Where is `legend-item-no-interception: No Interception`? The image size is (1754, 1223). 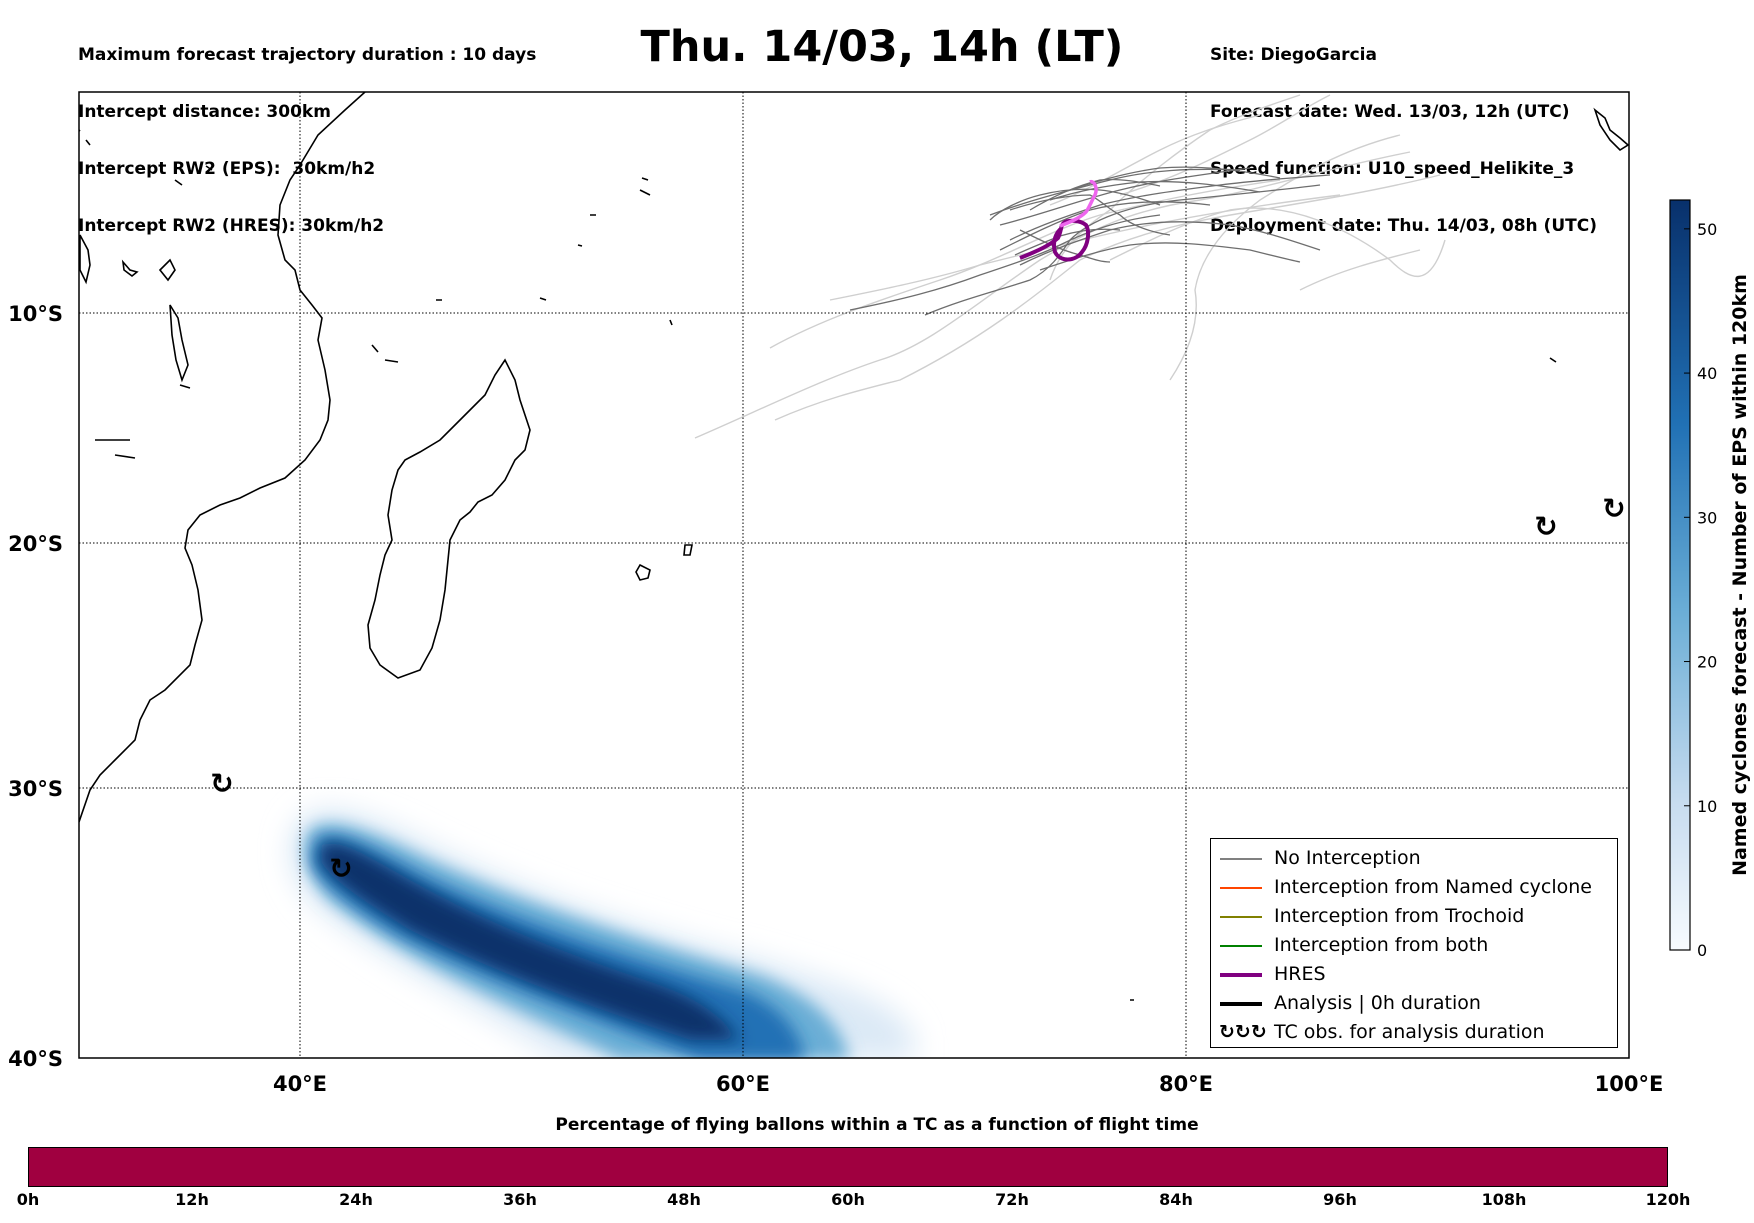
legend-item-no-interception: No Interception is located at coordinates (1414, 859).